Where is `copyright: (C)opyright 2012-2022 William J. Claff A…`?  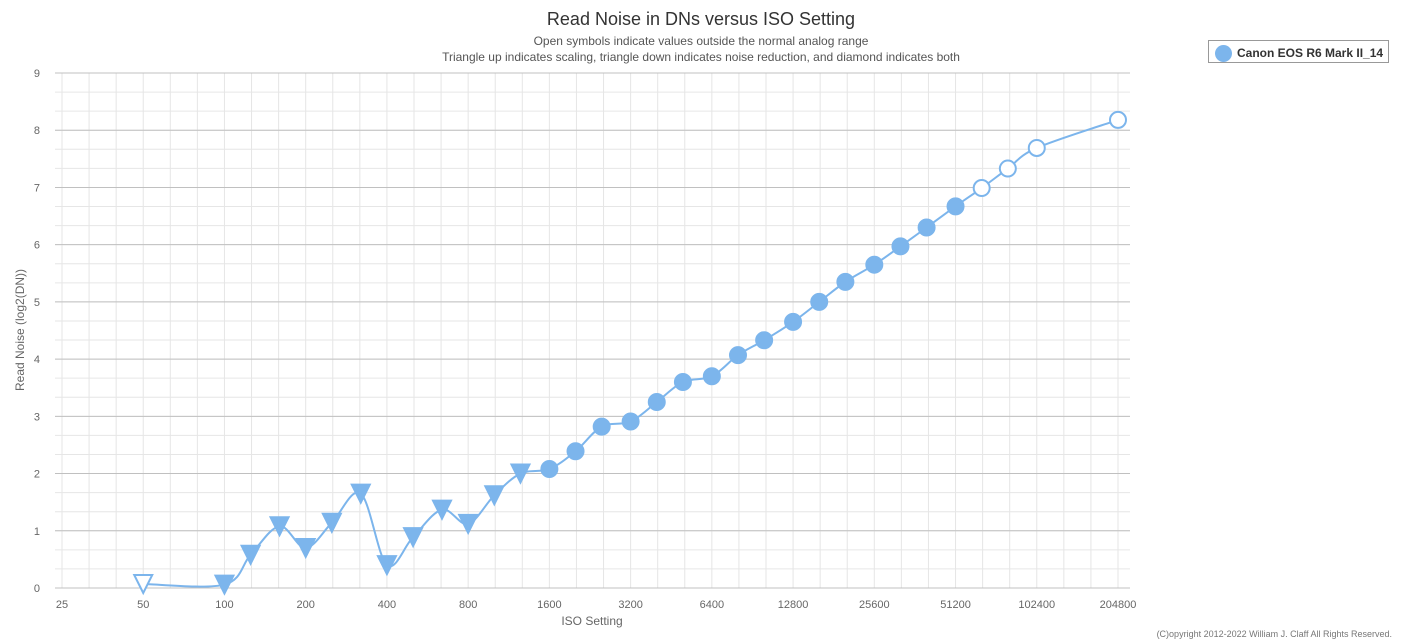
copyright: (C)opyright 2012-2022 William J. Claff A… is located at coordinates (1274, 634).